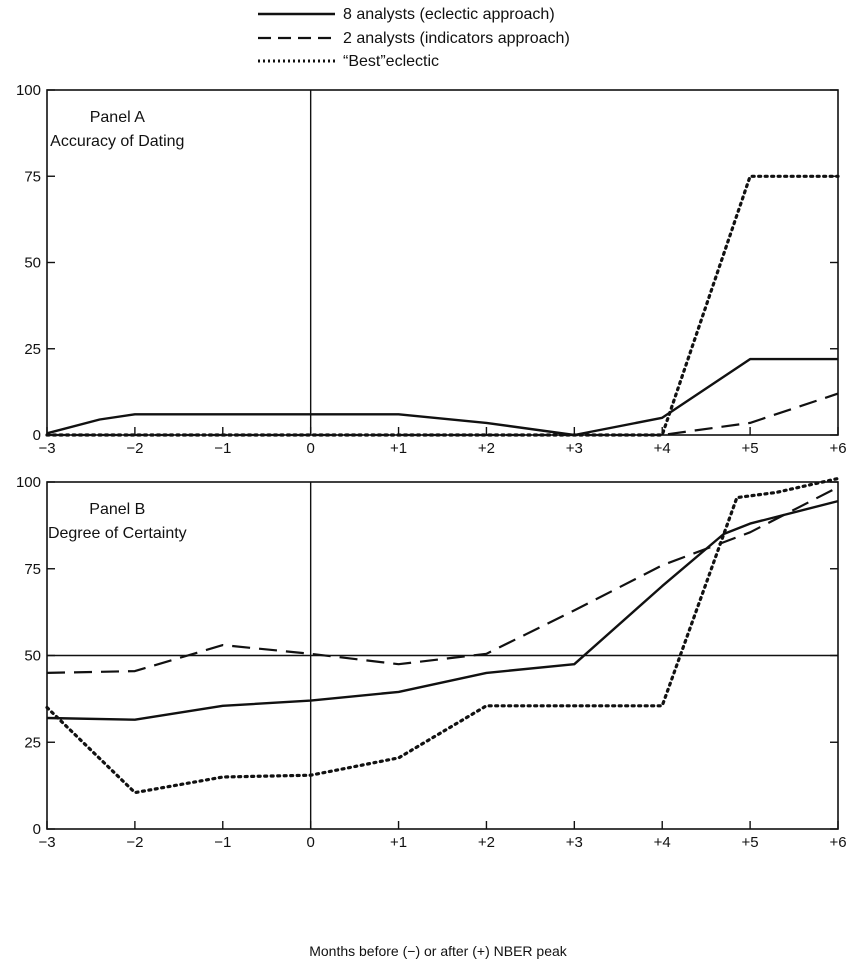  What do you see at coordinates (442, 397) in the screenshot?
I see `series-line-solid` at bounding box center [442, 397].